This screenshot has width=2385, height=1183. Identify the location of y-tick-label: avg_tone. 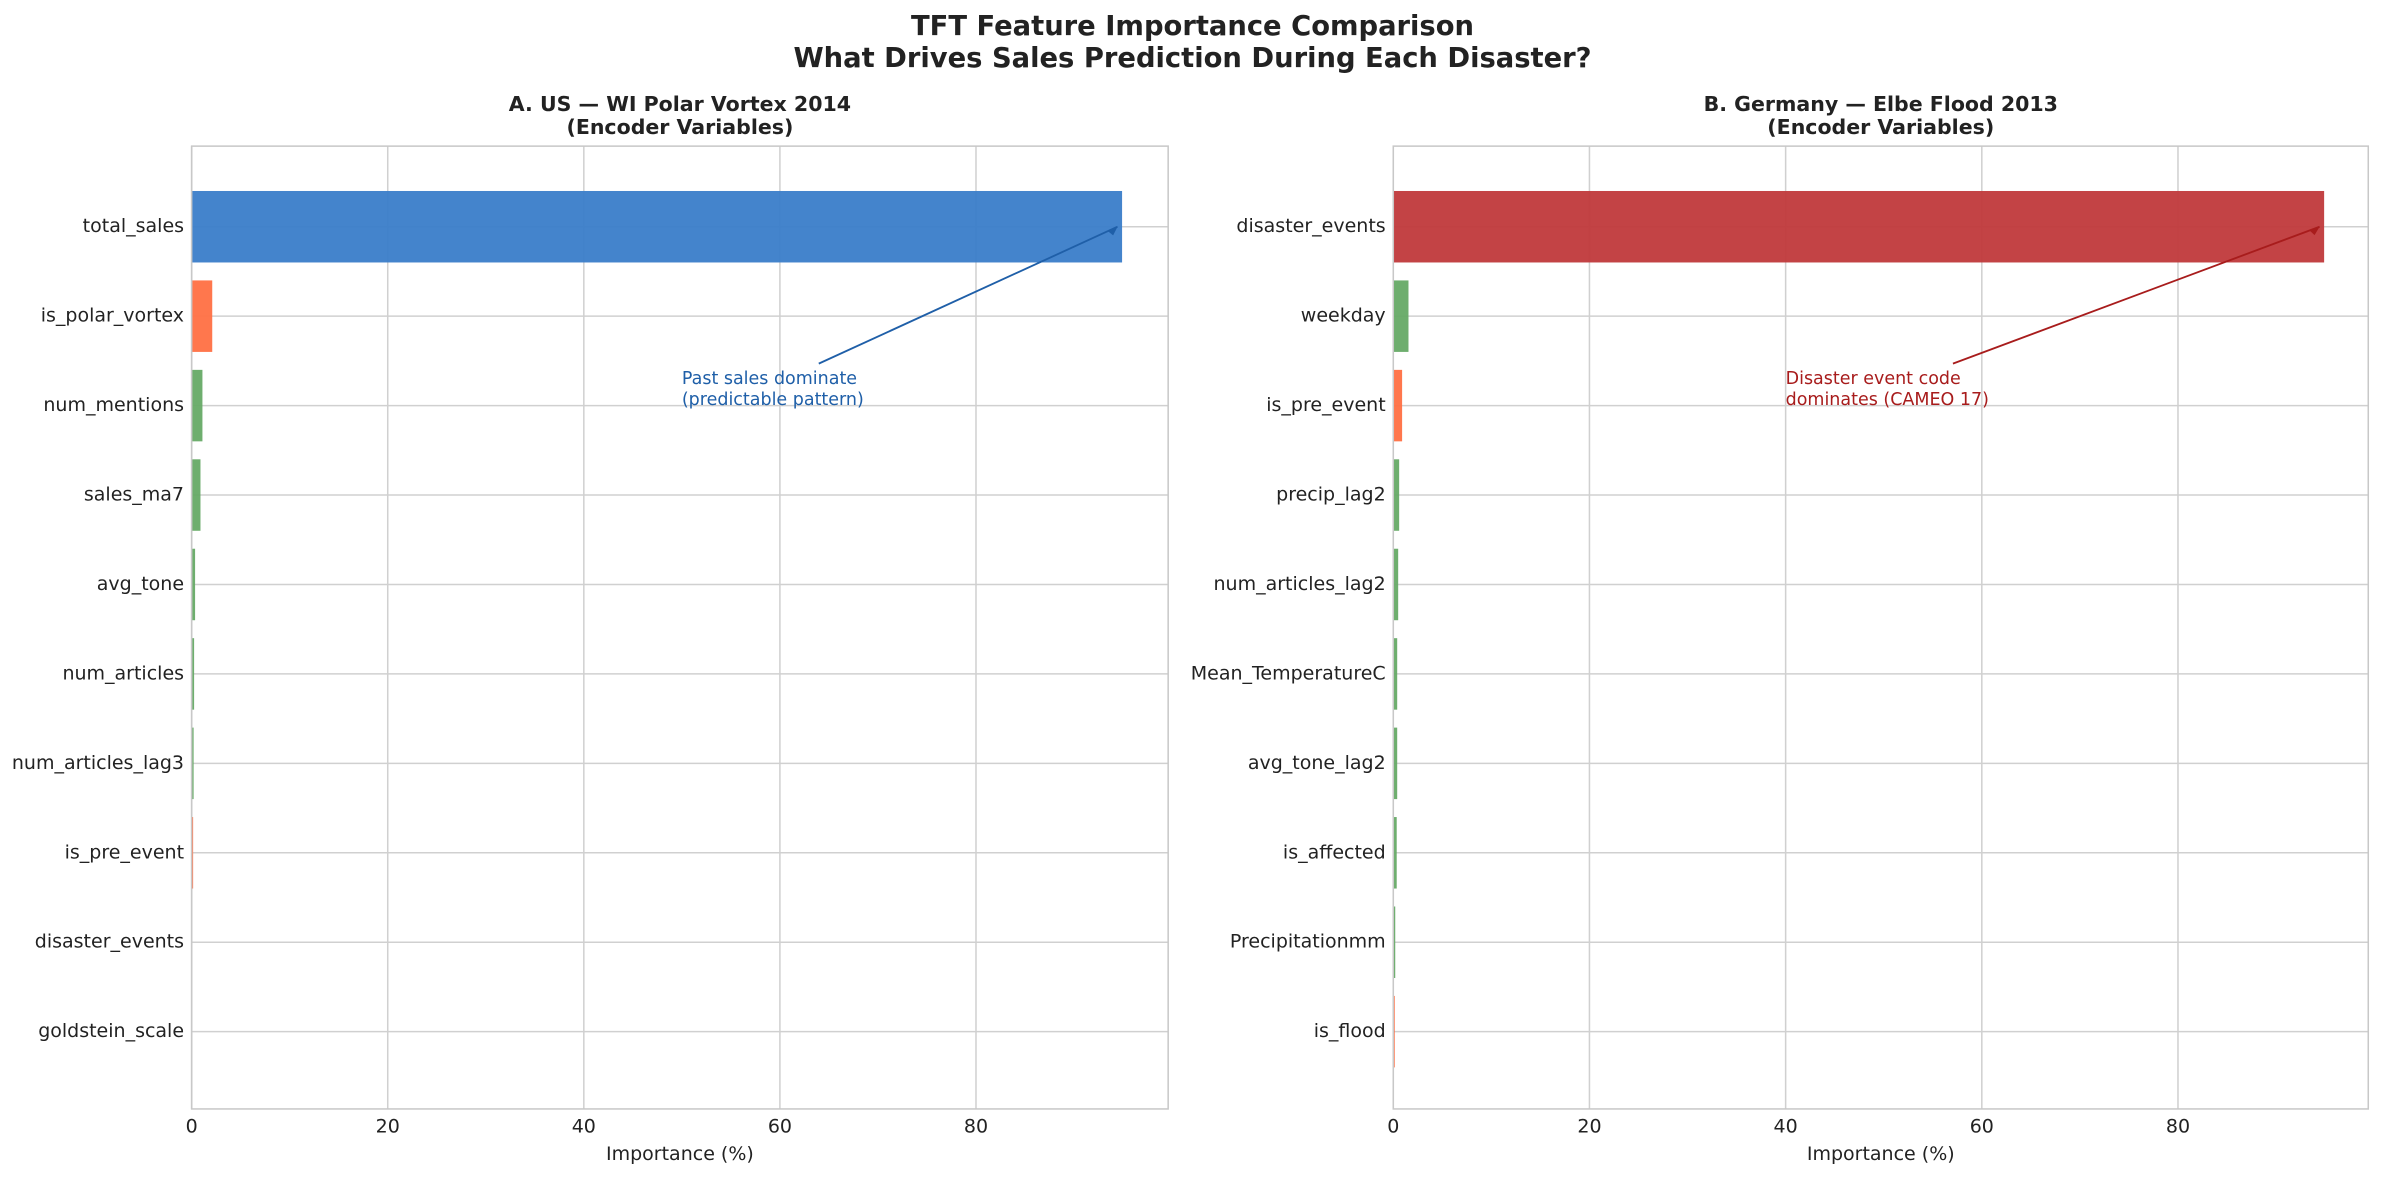
(140, 584).